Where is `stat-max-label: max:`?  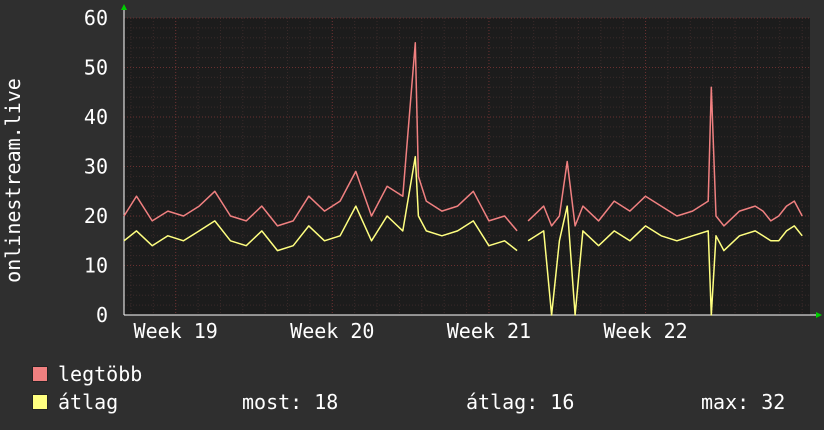 stat-max-label: max: is located at coordinates (725, 402).